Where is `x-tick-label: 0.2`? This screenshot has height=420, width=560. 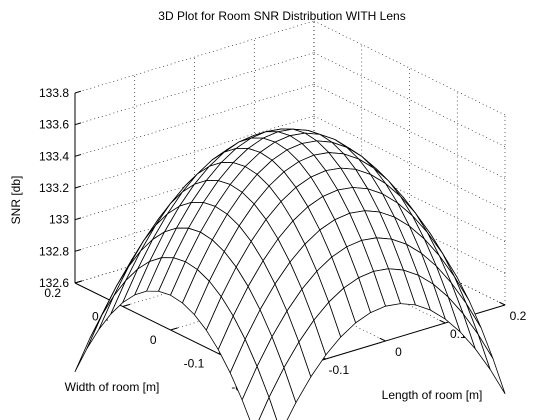
x-tick-label: 0.2 is located at coordinates (518, 316).